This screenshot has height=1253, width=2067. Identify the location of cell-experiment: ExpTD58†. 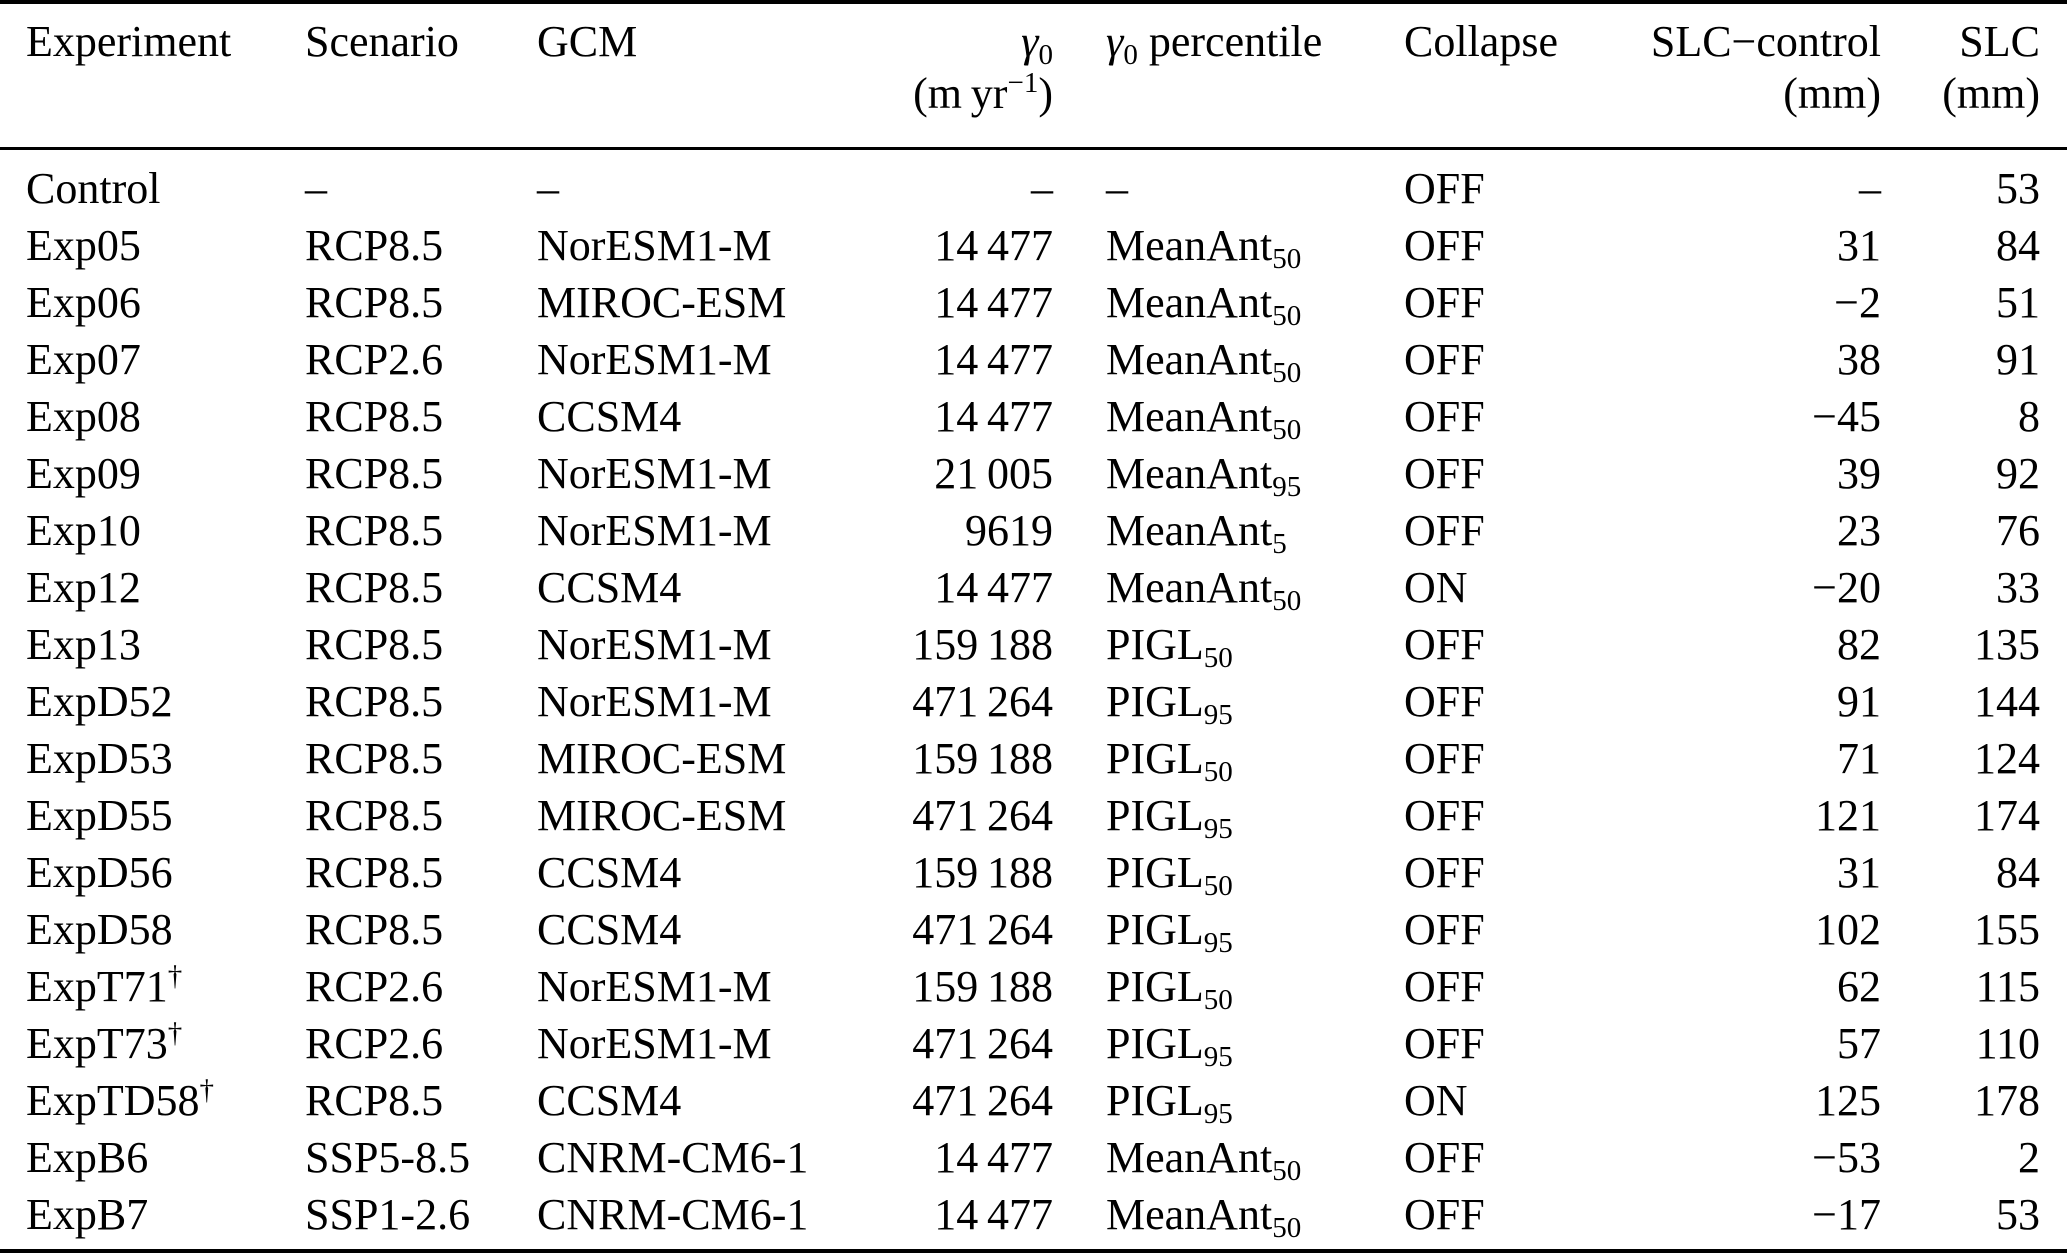
(152, 1100).